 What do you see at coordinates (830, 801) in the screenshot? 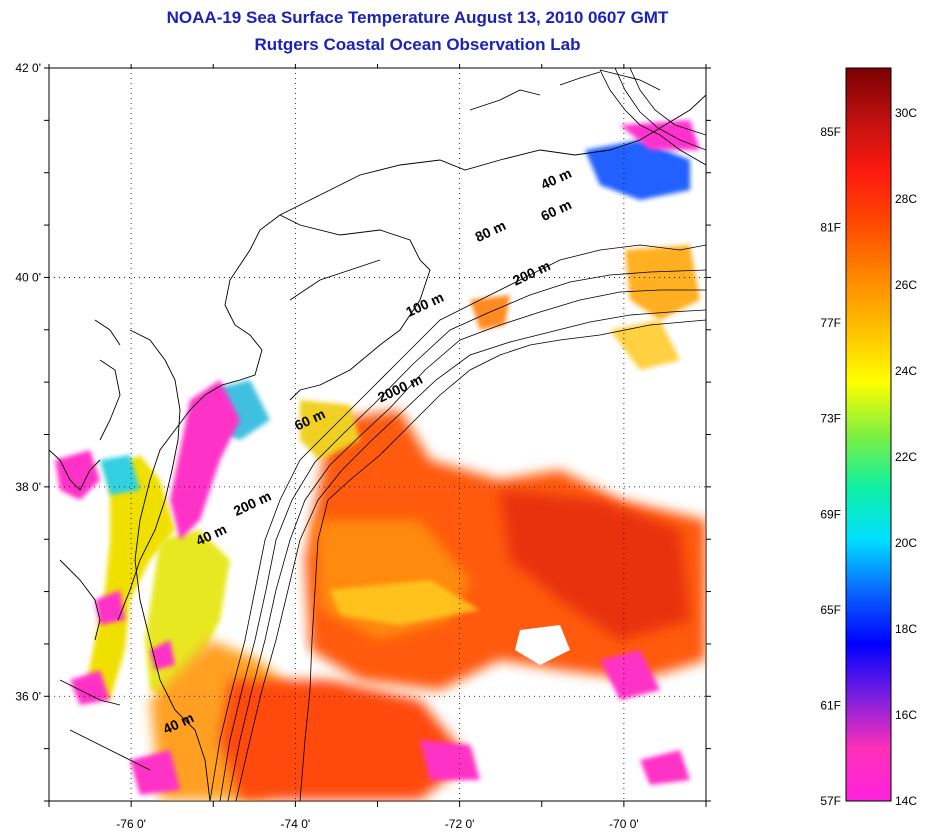
I see `colorbar-fahrenheit-label: 57F` at bounding box center [830, 801].